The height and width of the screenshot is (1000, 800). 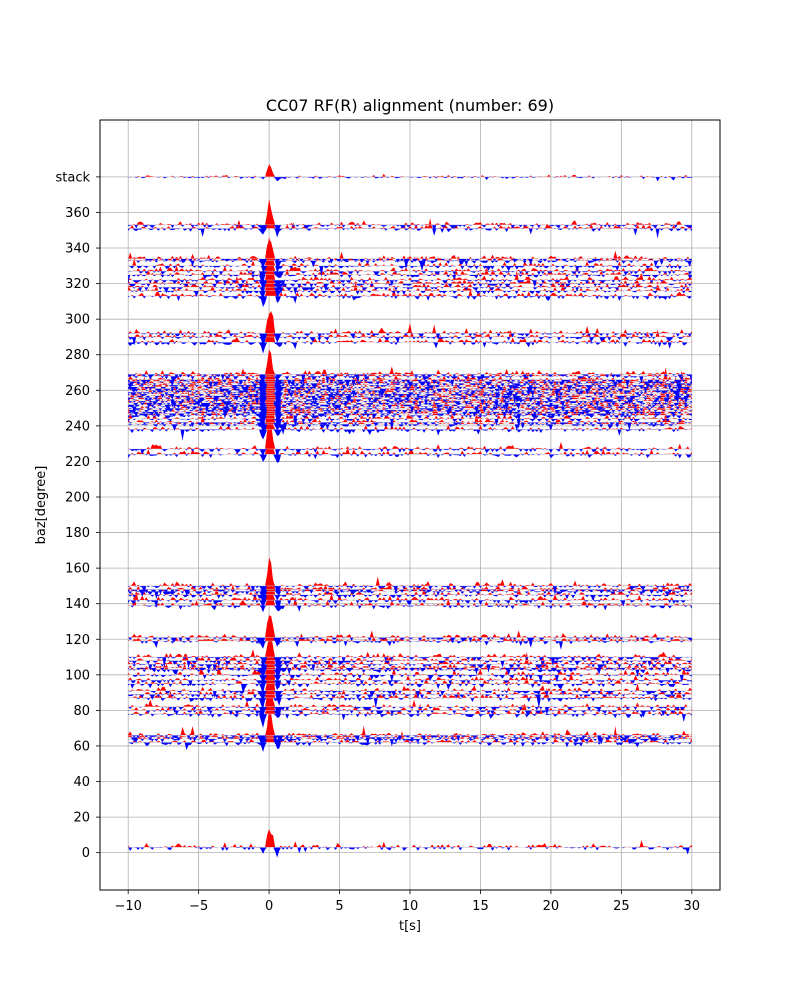 What do you see at coordinates (81, 818) in the screenshot?
I see `y-tick-label: 20` at bounding box center [81, 818].